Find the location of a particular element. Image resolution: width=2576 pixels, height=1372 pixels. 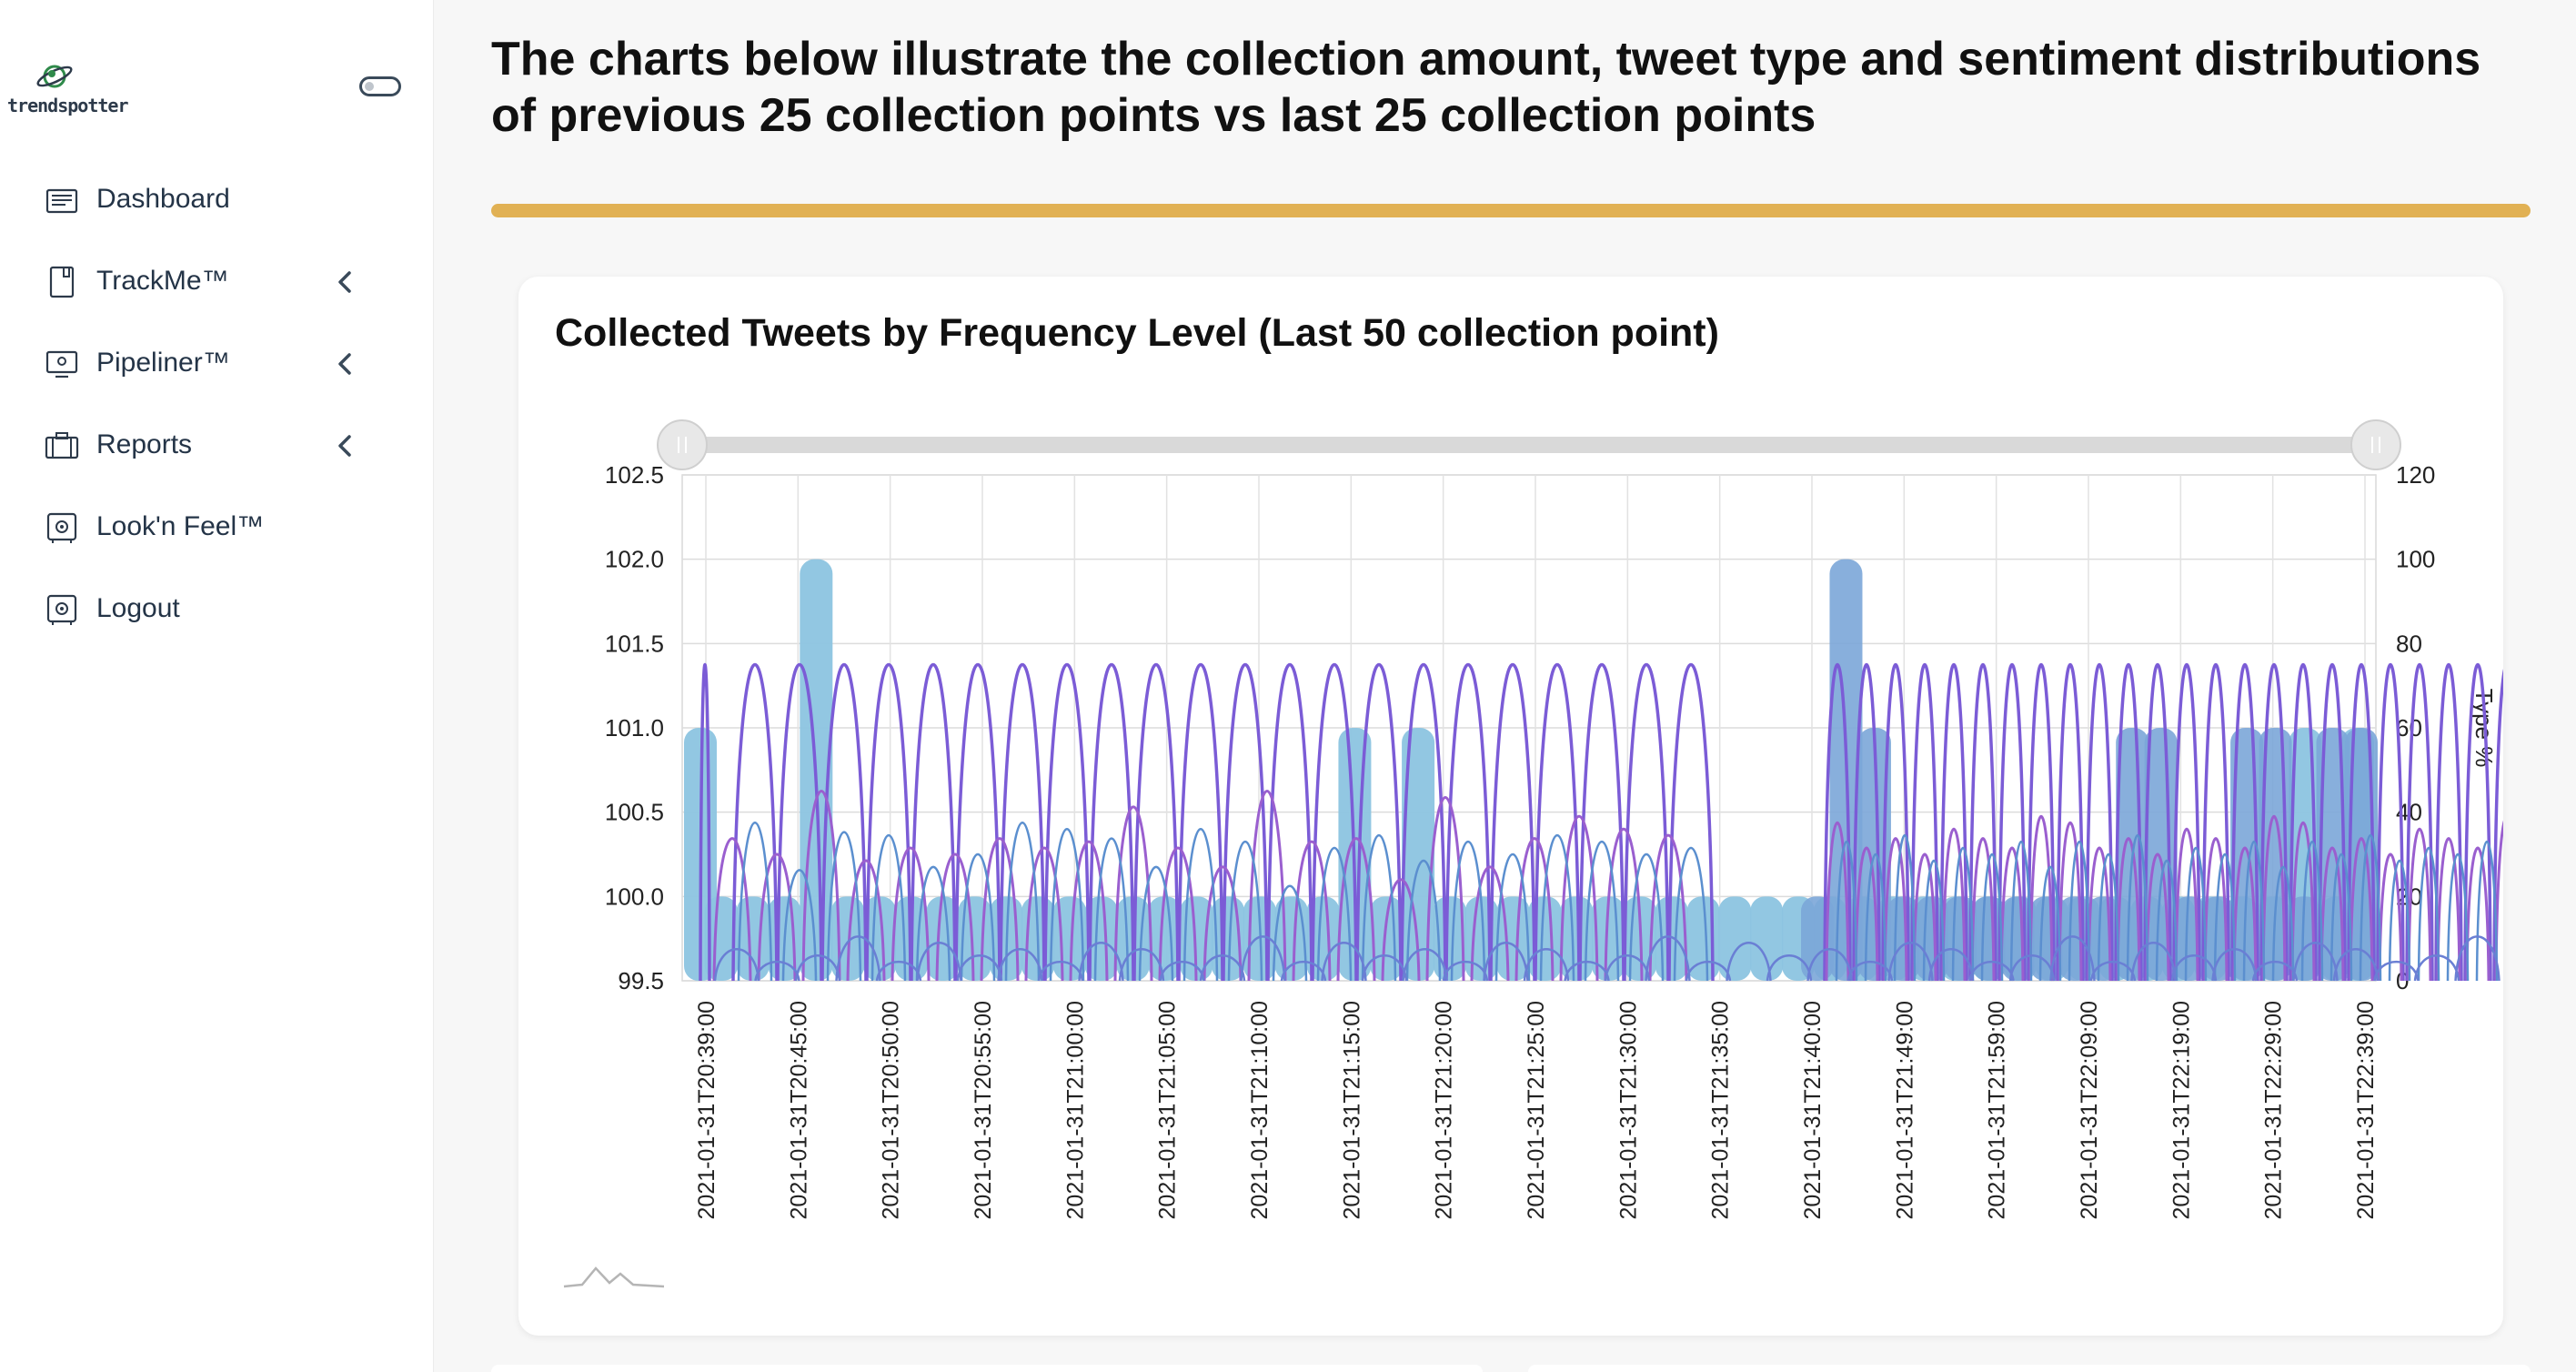

x-tick-label: 2021-01-31T21:00:00 is located at coordinates (1075, 1110).